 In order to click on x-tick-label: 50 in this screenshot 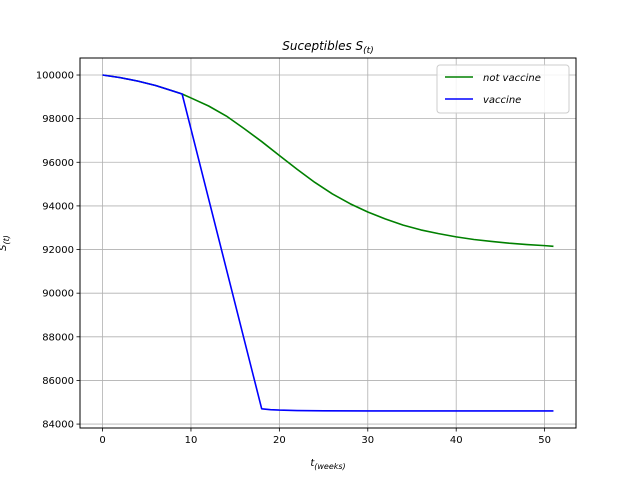, I will do `click(544, 440)`.